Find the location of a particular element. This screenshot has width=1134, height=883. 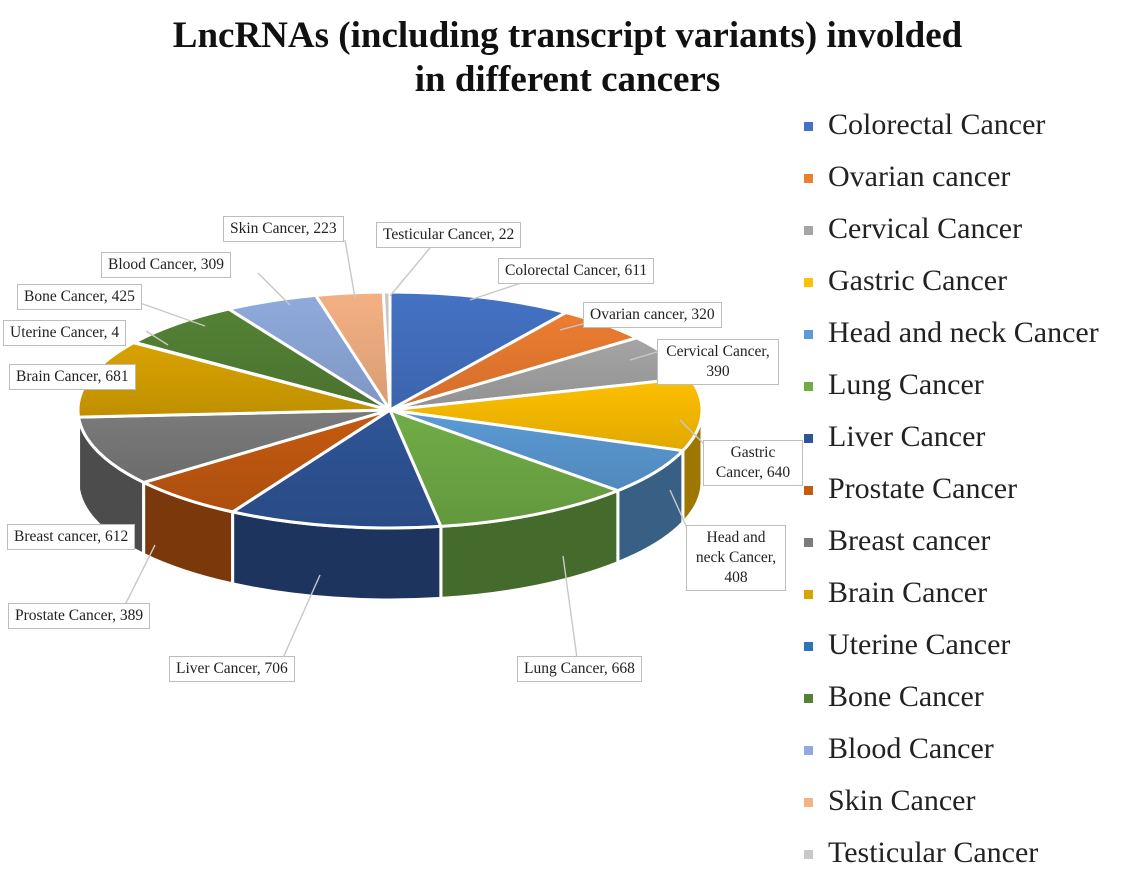

legend-label: Colorectal Cancer is located at coordinates (937, 124).